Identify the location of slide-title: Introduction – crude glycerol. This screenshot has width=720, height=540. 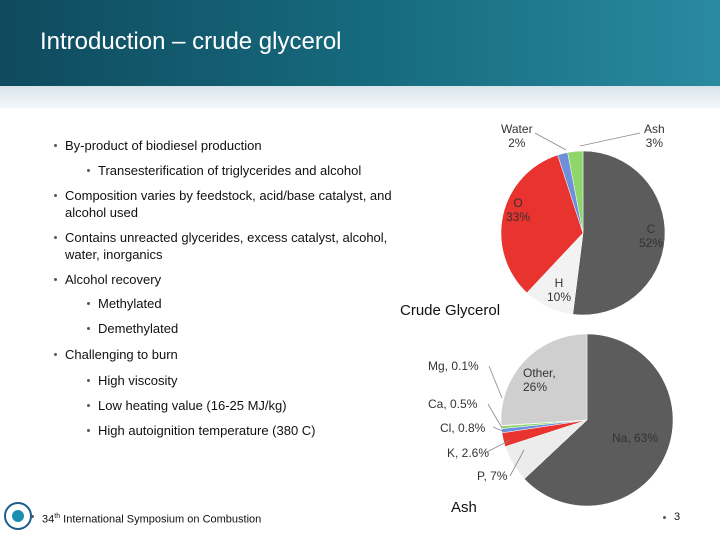
(191, 41).